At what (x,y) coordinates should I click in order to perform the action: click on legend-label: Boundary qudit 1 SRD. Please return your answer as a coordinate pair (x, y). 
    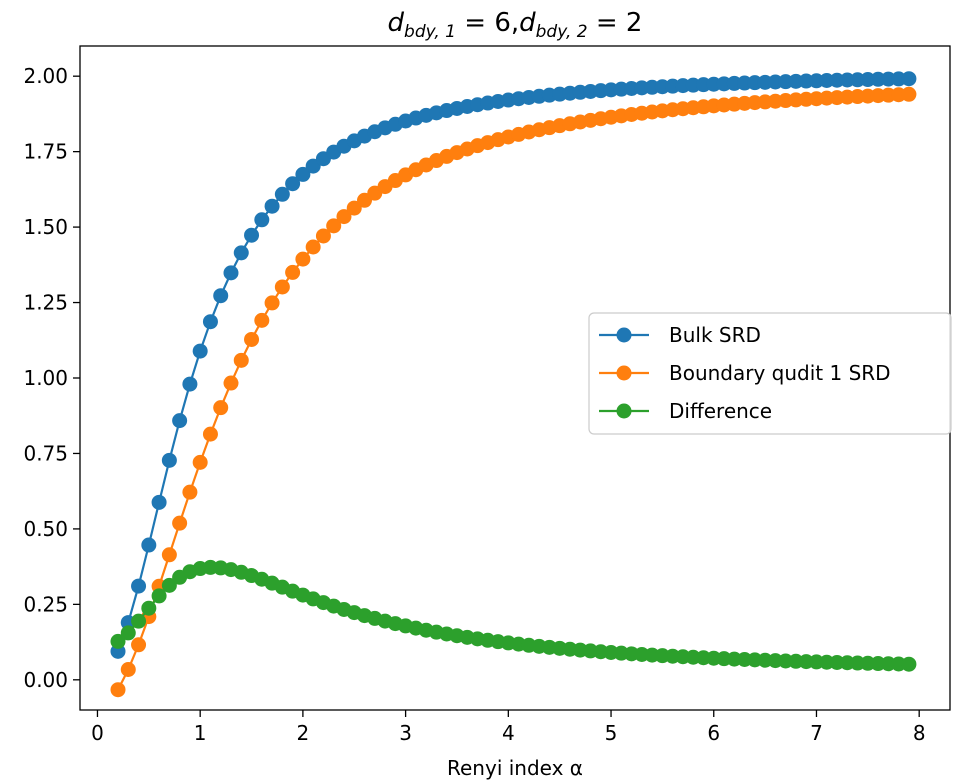
    Looking at the image, I should click on (780, 373).